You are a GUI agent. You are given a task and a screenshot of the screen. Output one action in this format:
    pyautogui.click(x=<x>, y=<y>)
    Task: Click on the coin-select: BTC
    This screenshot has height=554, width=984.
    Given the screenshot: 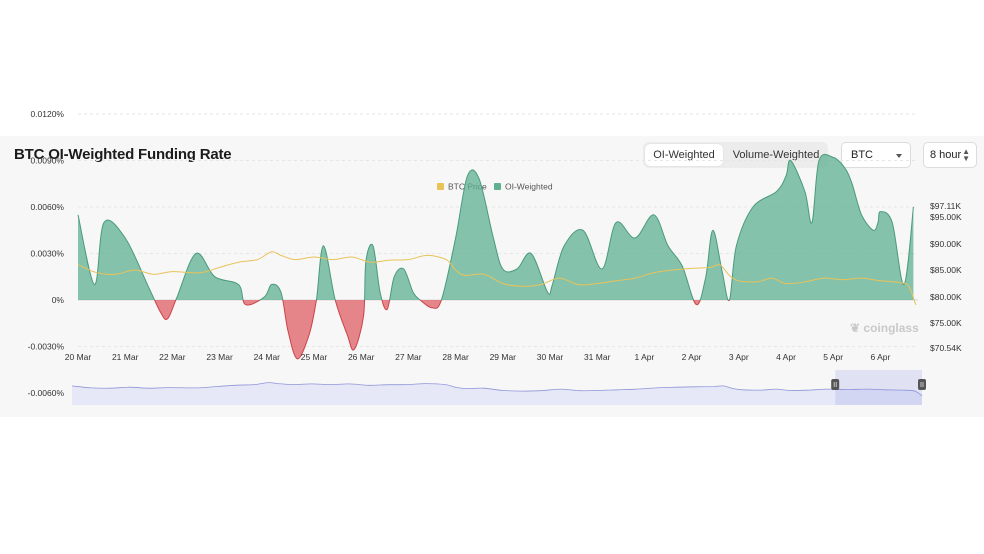 What is the action you would take?
    pyautogui.click(x=876, y=155)
    